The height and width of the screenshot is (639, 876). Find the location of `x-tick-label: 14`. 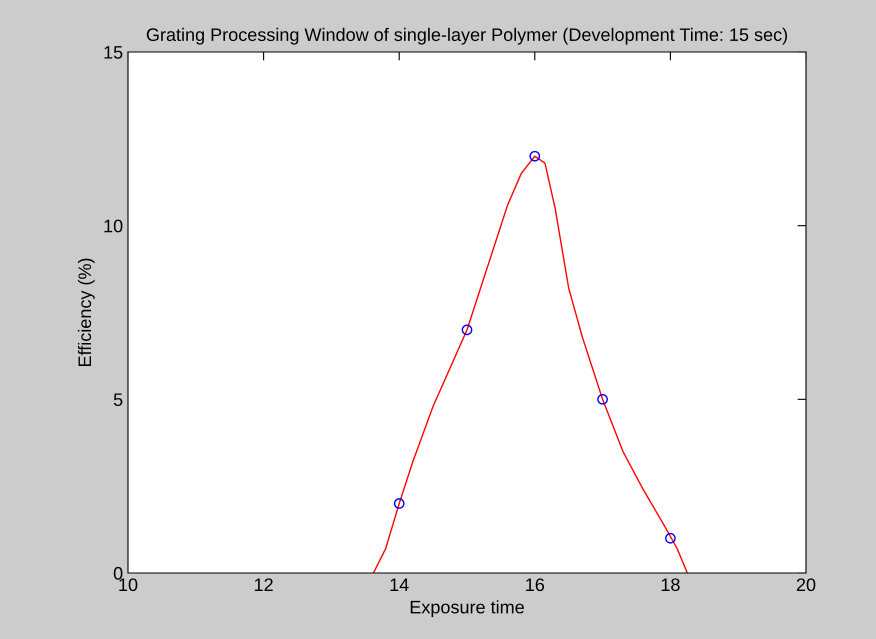

x-tick-label: 14 is located at coordinates (399, 584).